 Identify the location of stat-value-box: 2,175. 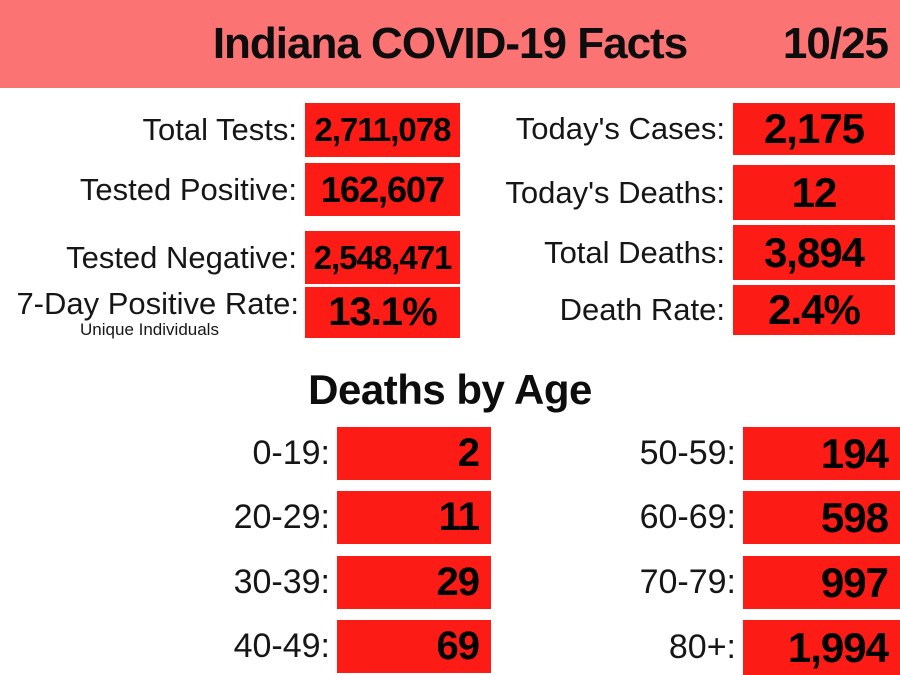
(814, 129).